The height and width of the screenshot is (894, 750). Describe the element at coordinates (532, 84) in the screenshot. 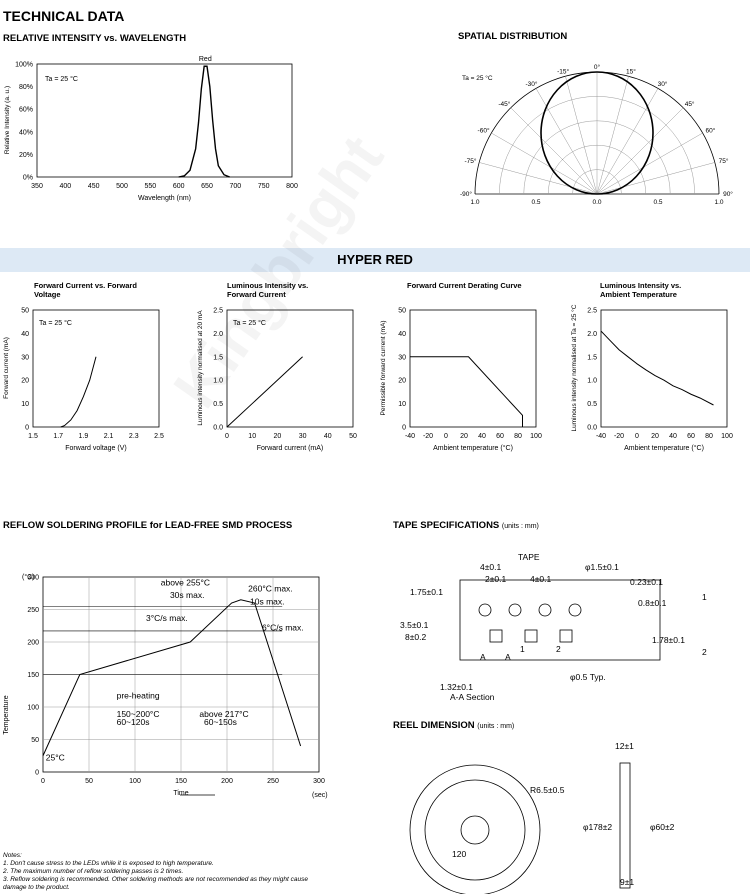

I see `angle-label: -30°` at that location.